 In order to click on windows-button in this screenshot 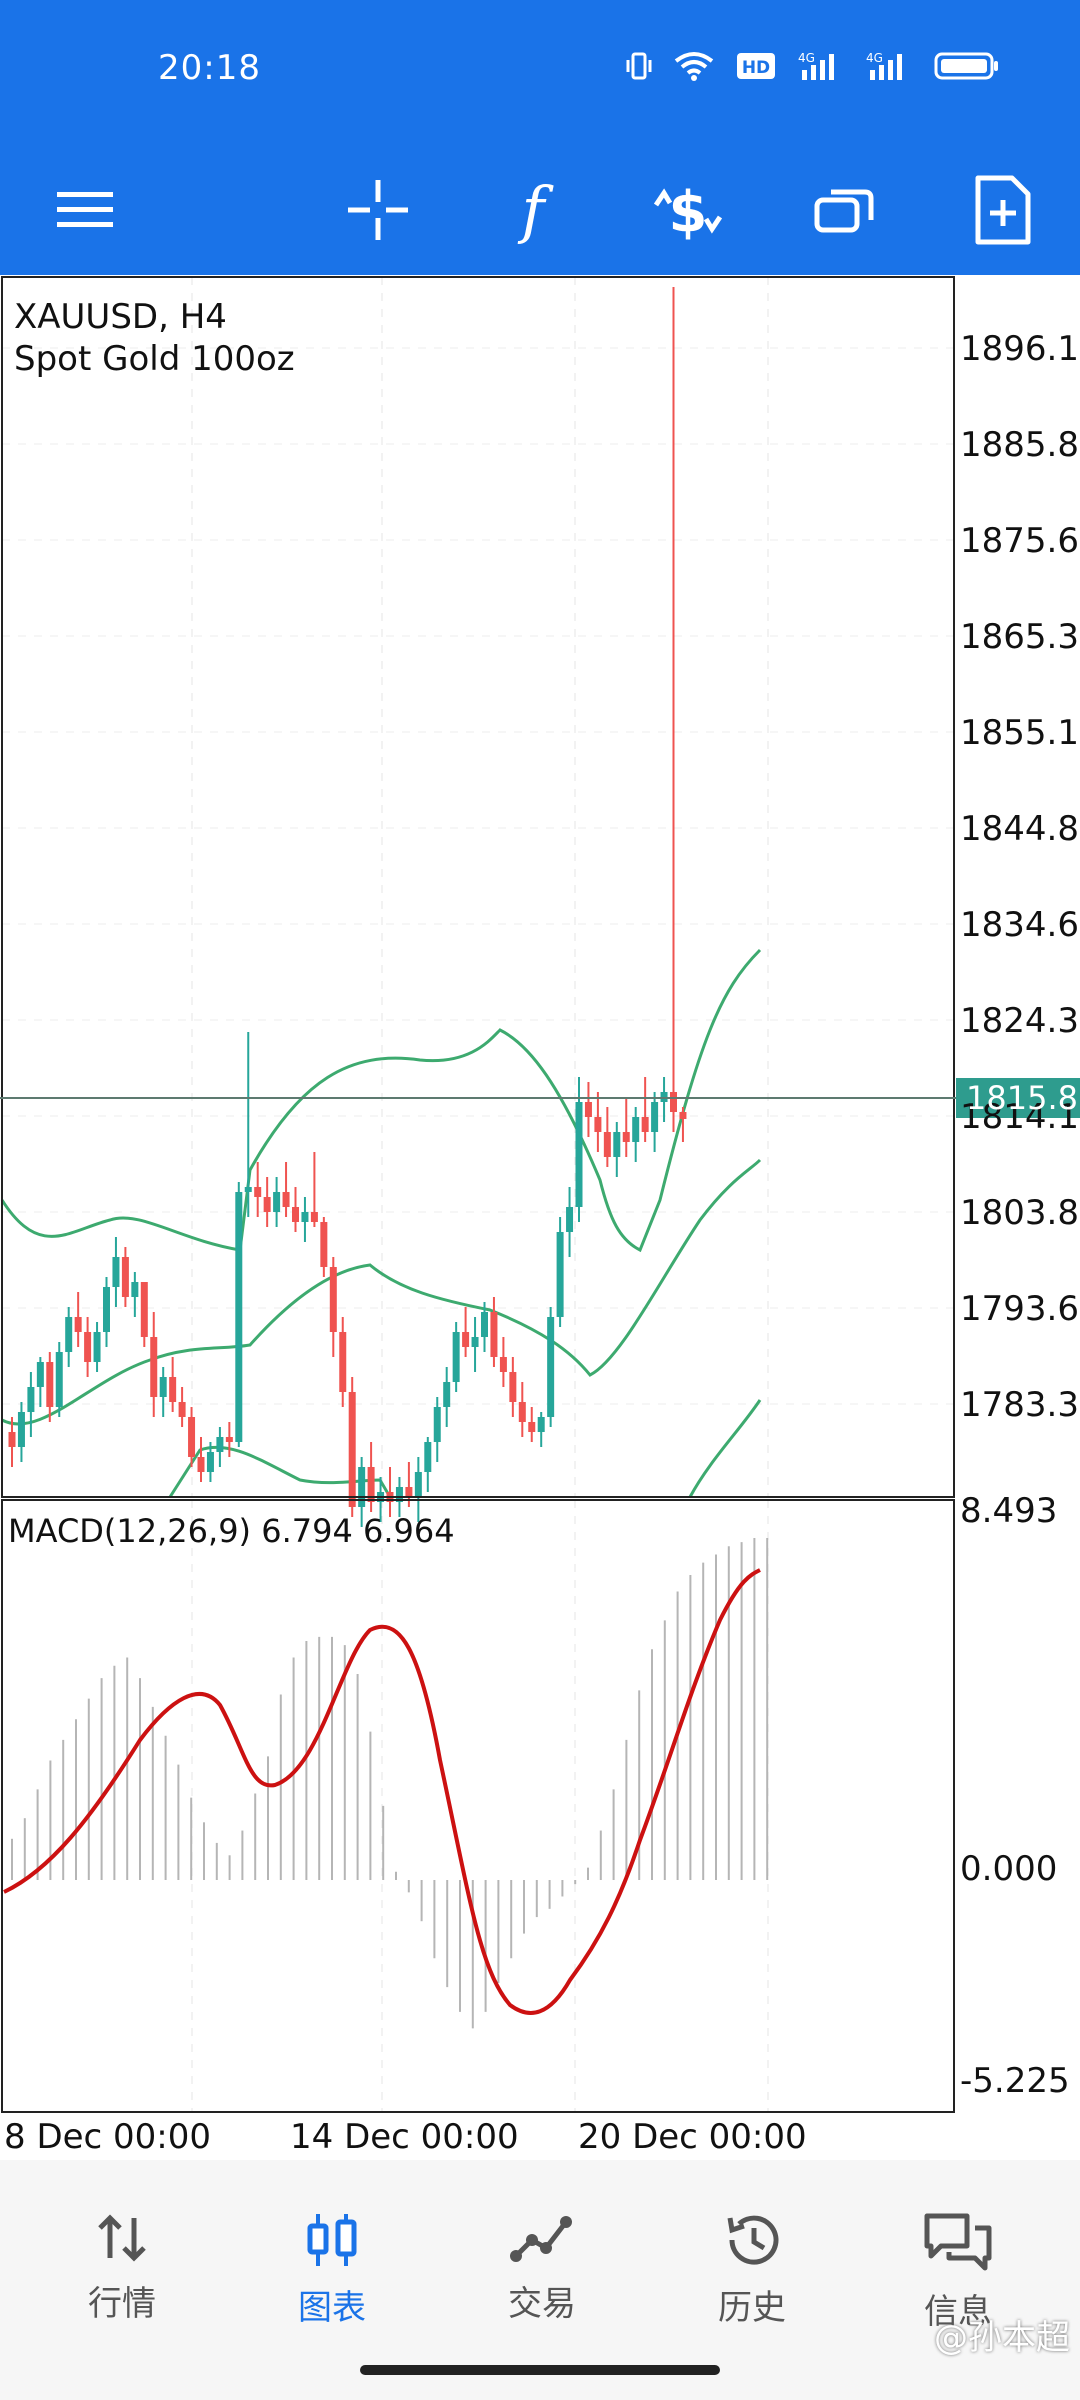, I will do `click(845, 210)`.